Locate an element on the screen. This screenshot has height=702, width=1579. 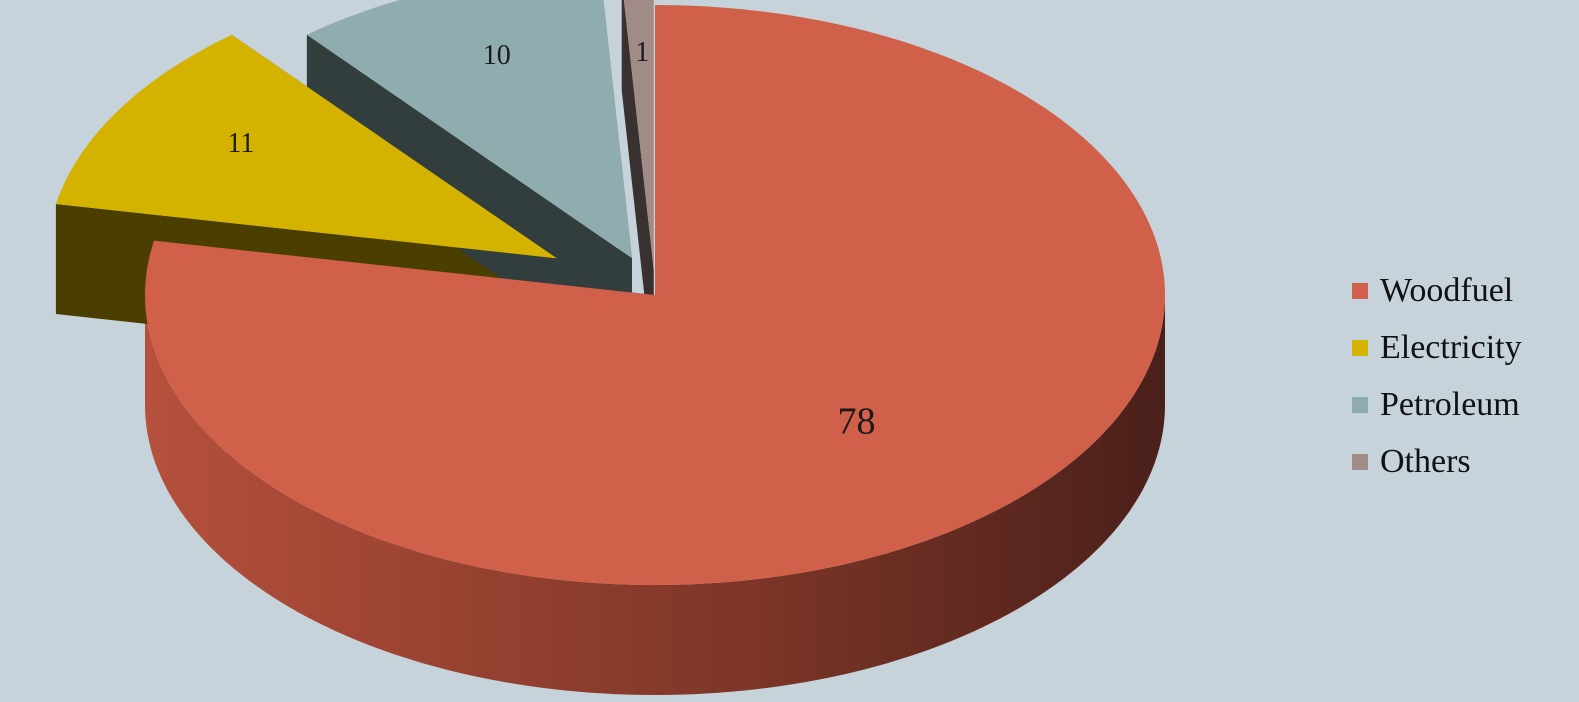
pie-slice-petroleum is located at coordinates (469, 129).